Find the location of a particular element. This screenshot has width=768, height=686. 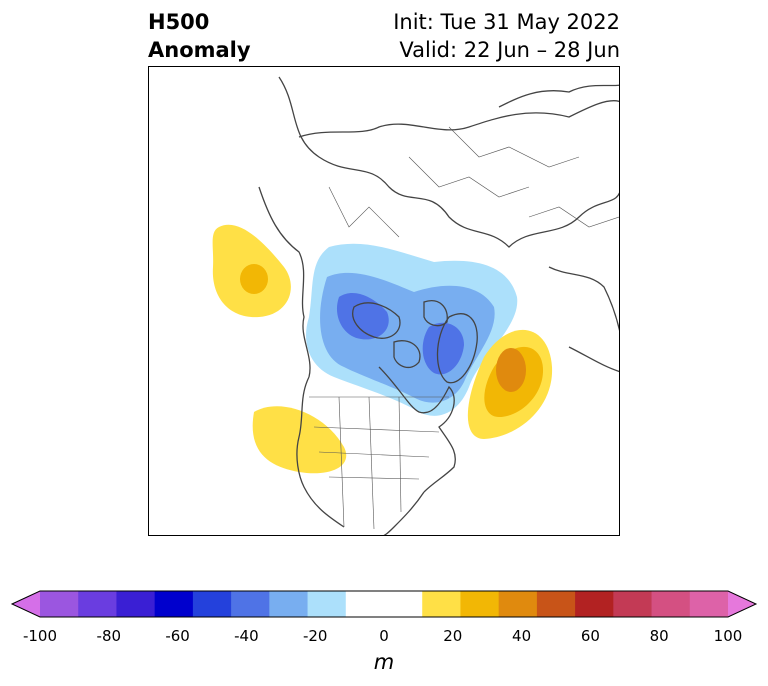

anomaly-pacific-core is located at coordinates (254, 279).